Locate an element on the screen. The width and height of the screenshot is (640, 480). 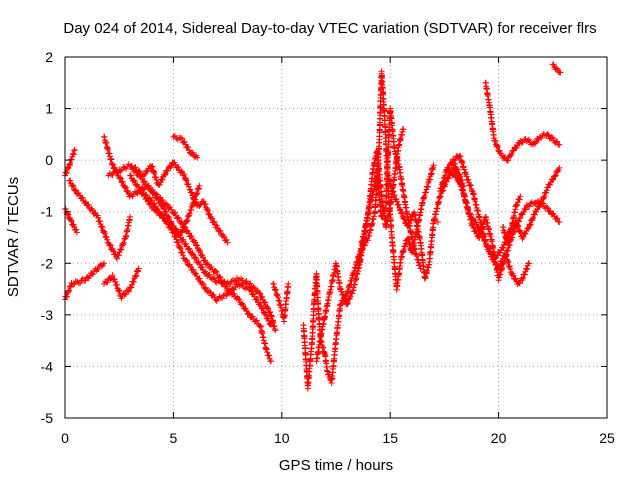
y-tick-label: 0 is located at coordinates (49, 160).